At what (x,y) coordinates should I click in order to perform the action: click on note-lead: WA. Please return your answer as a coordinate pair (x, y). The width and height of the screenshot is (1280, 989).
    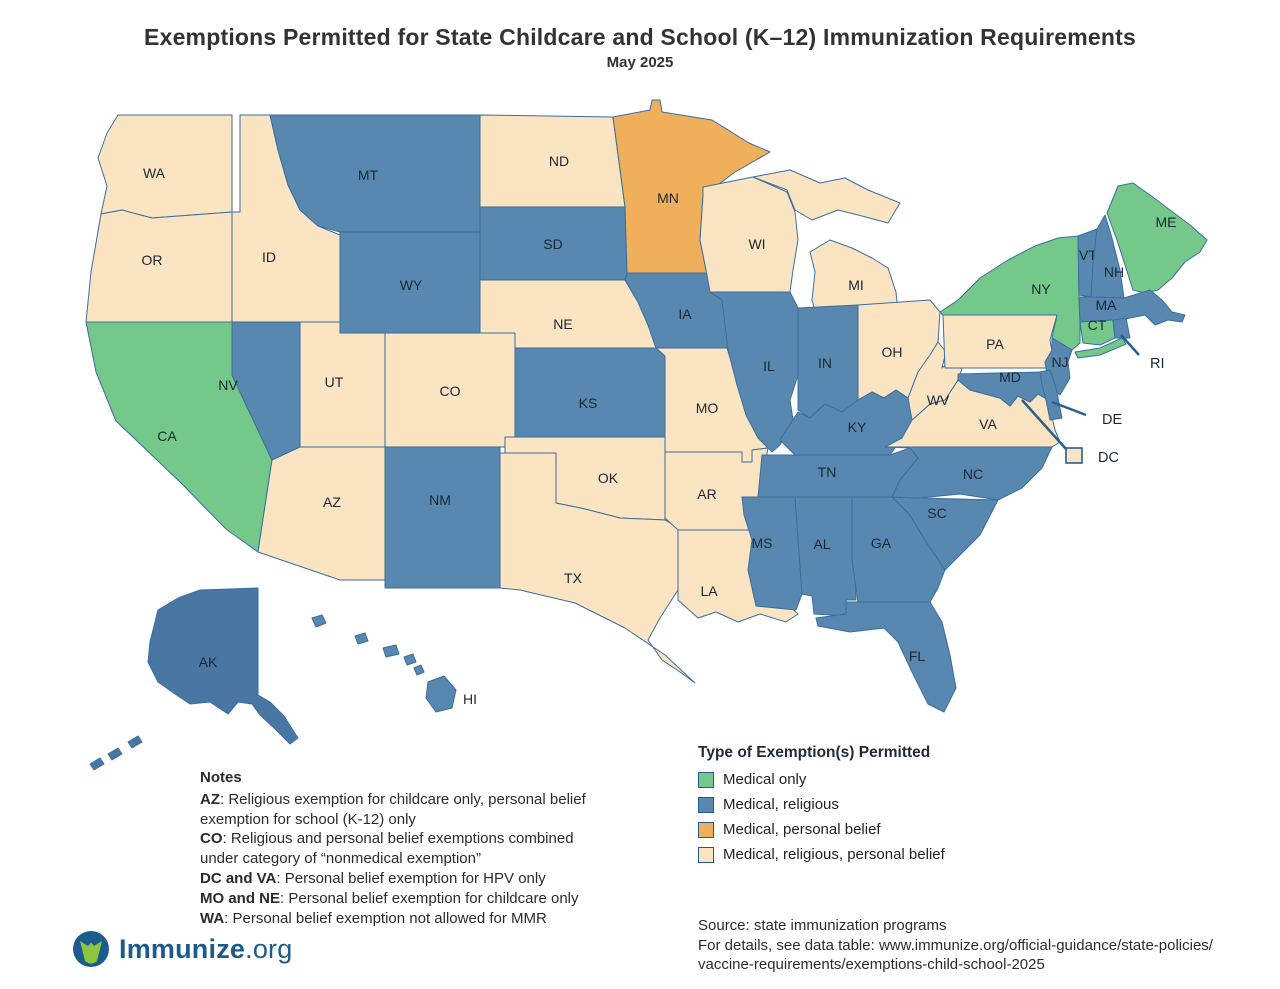
    Looking at the image, I should click on (212, 918).